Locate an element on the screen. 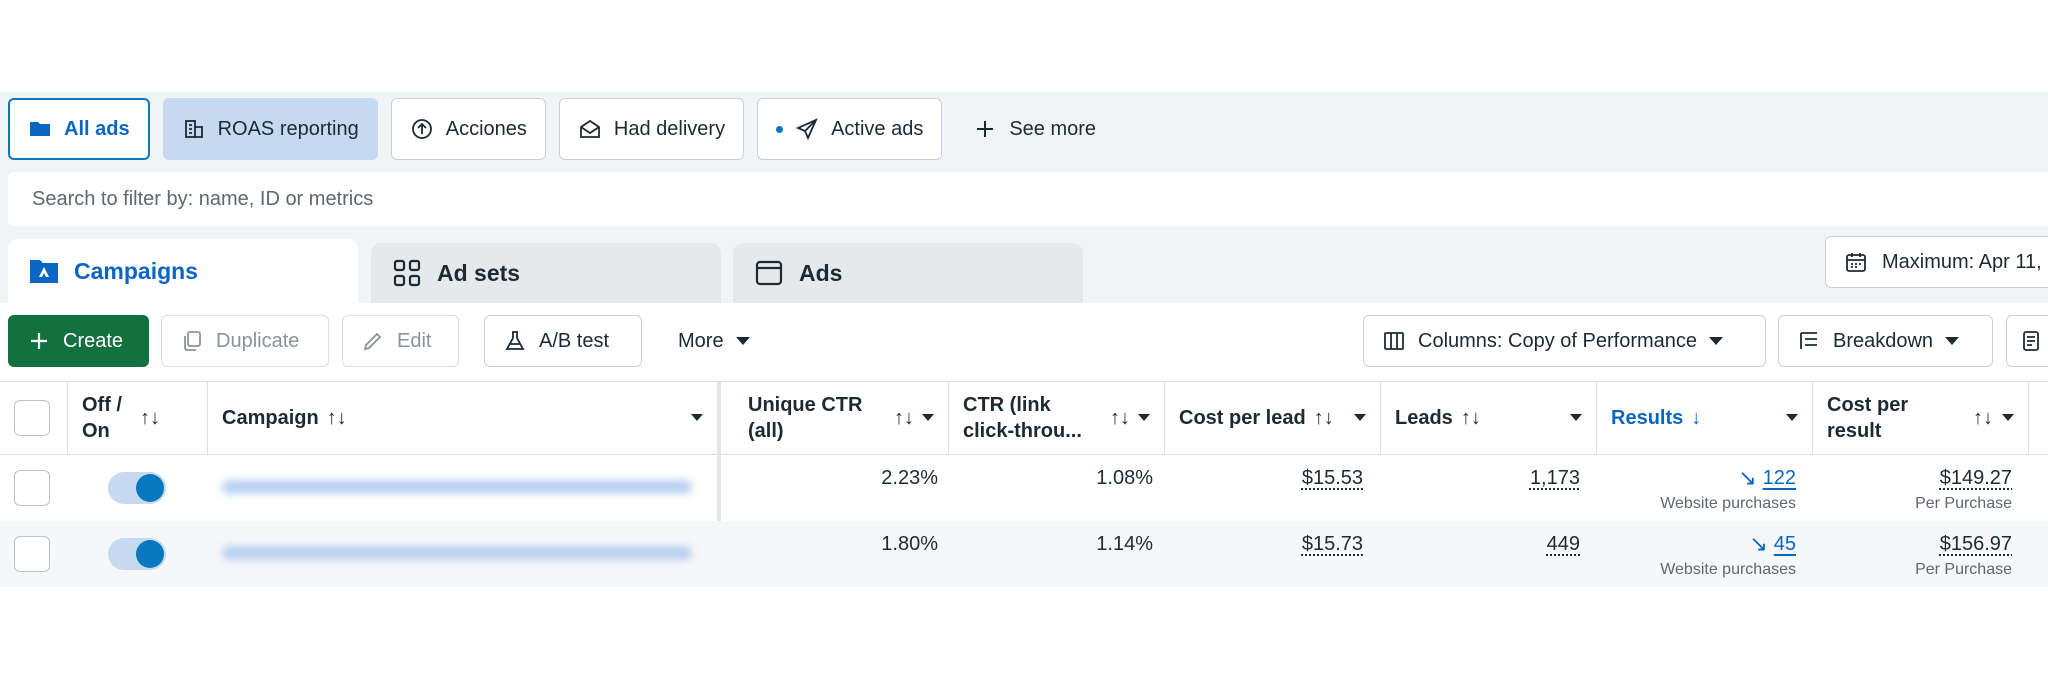 This screenshot has width=2048, height=683. leads-value: 449 is located at coordinates (1563, 544).